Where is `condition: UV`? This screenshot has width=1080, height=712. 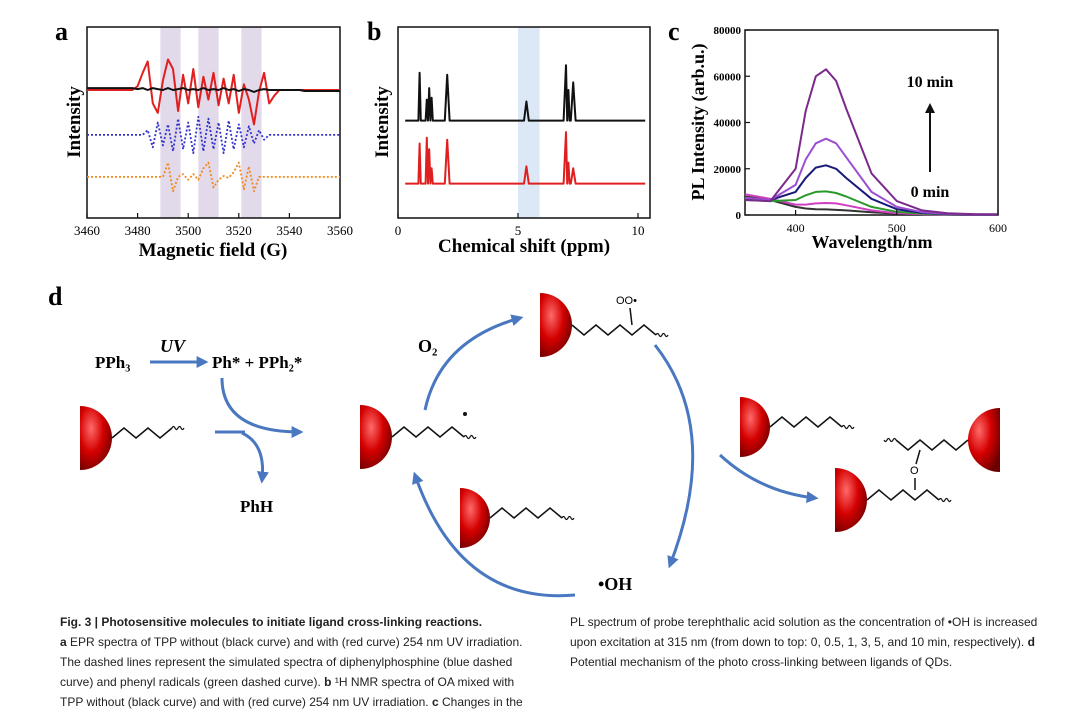 condition: UV is located at coordinates (173, 346).